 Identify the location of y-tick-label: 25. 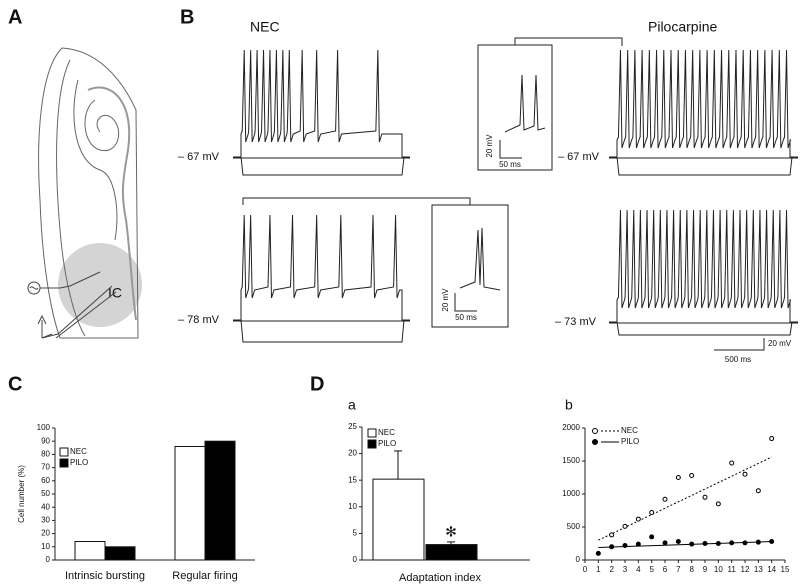
(352, 426).